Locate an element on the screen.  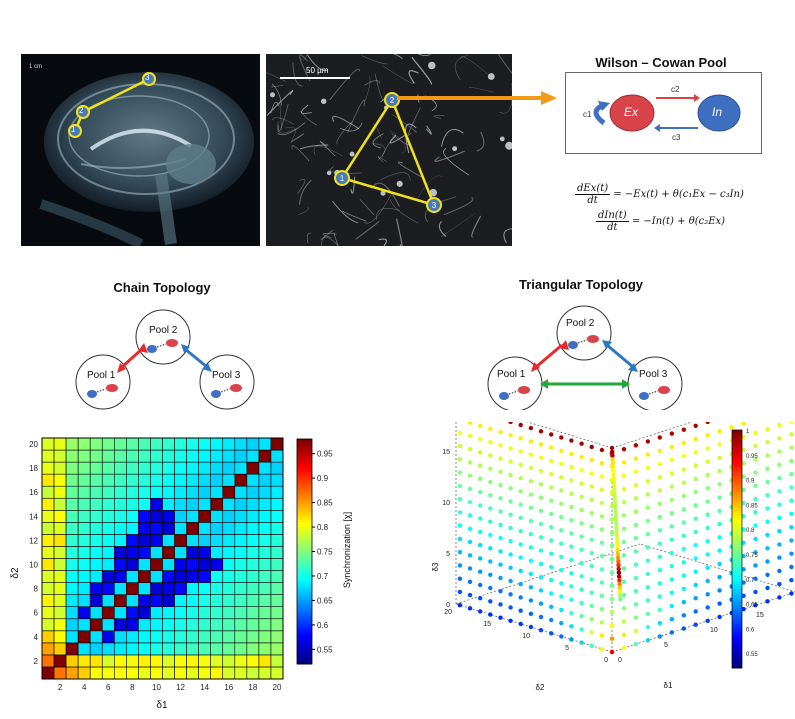
micro-scale-bar is located at coordinates (315, 78).